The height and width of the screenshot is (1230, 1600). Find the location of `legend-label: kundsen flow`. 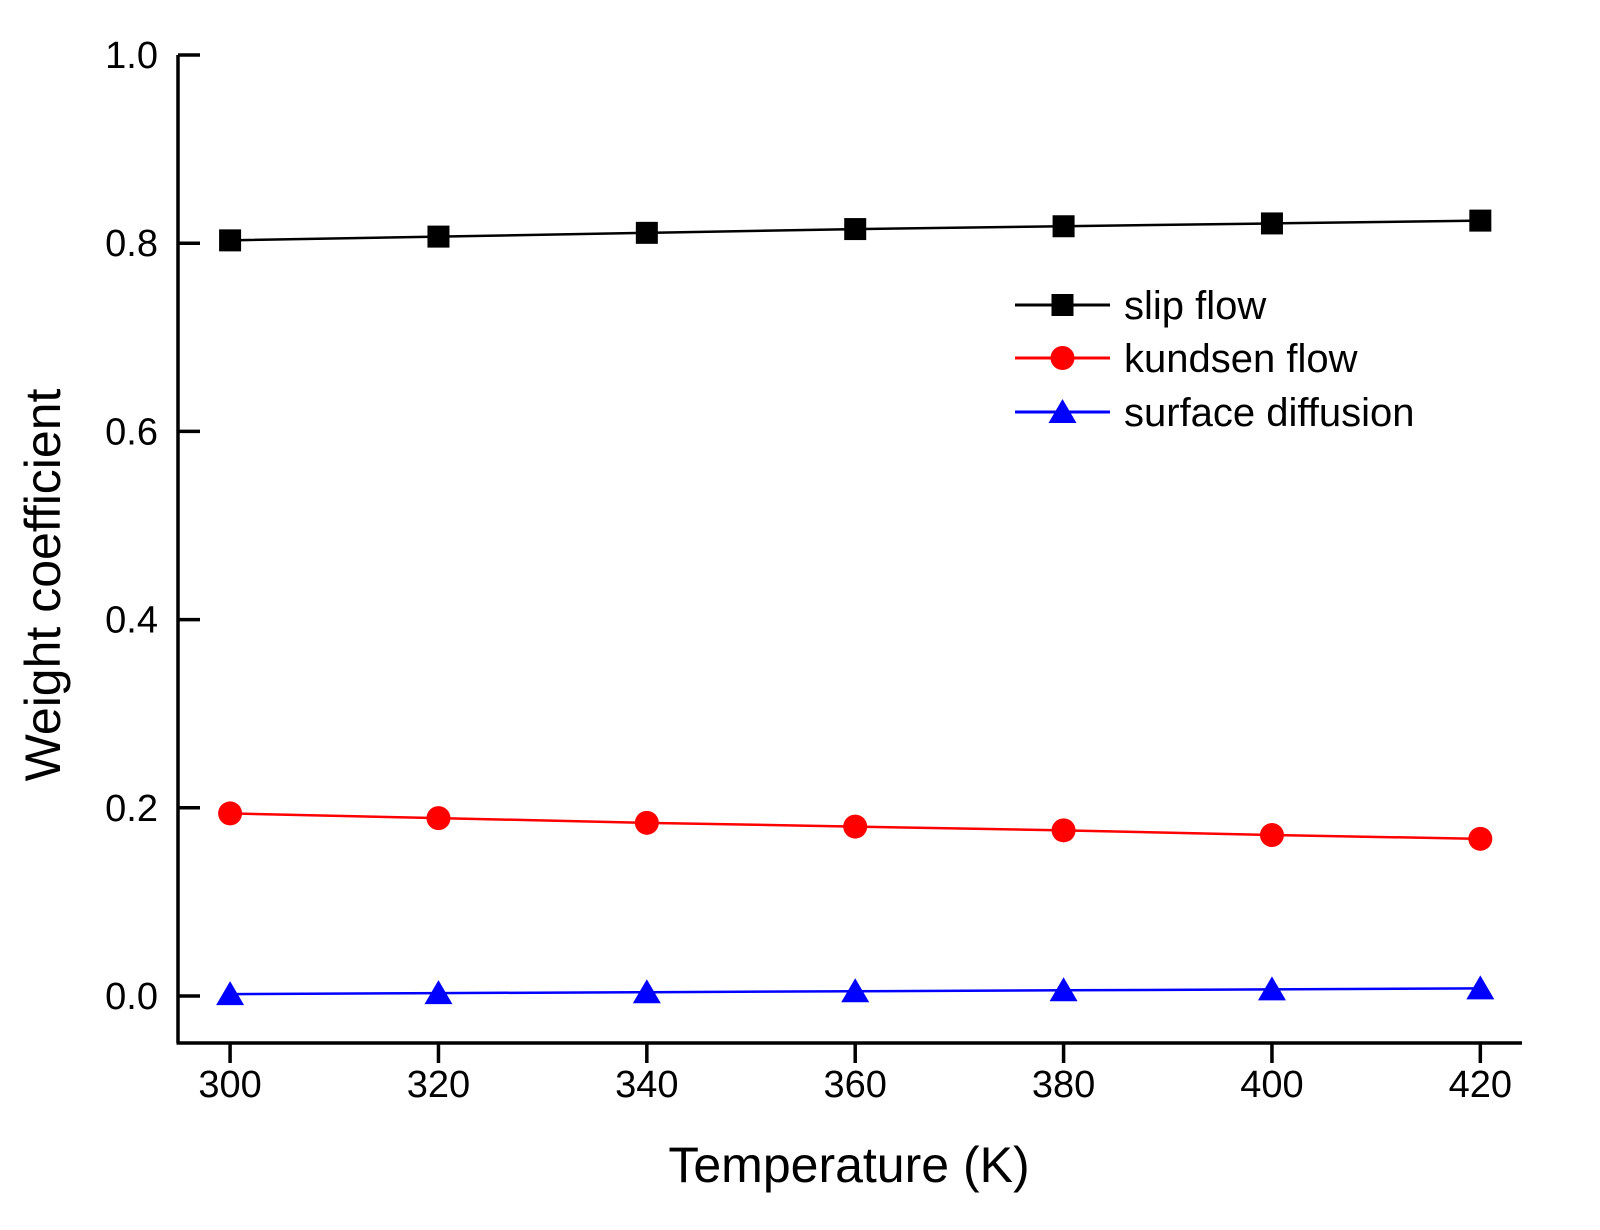

legend-label: kundsen flow is located at coordinates (1241, 359).